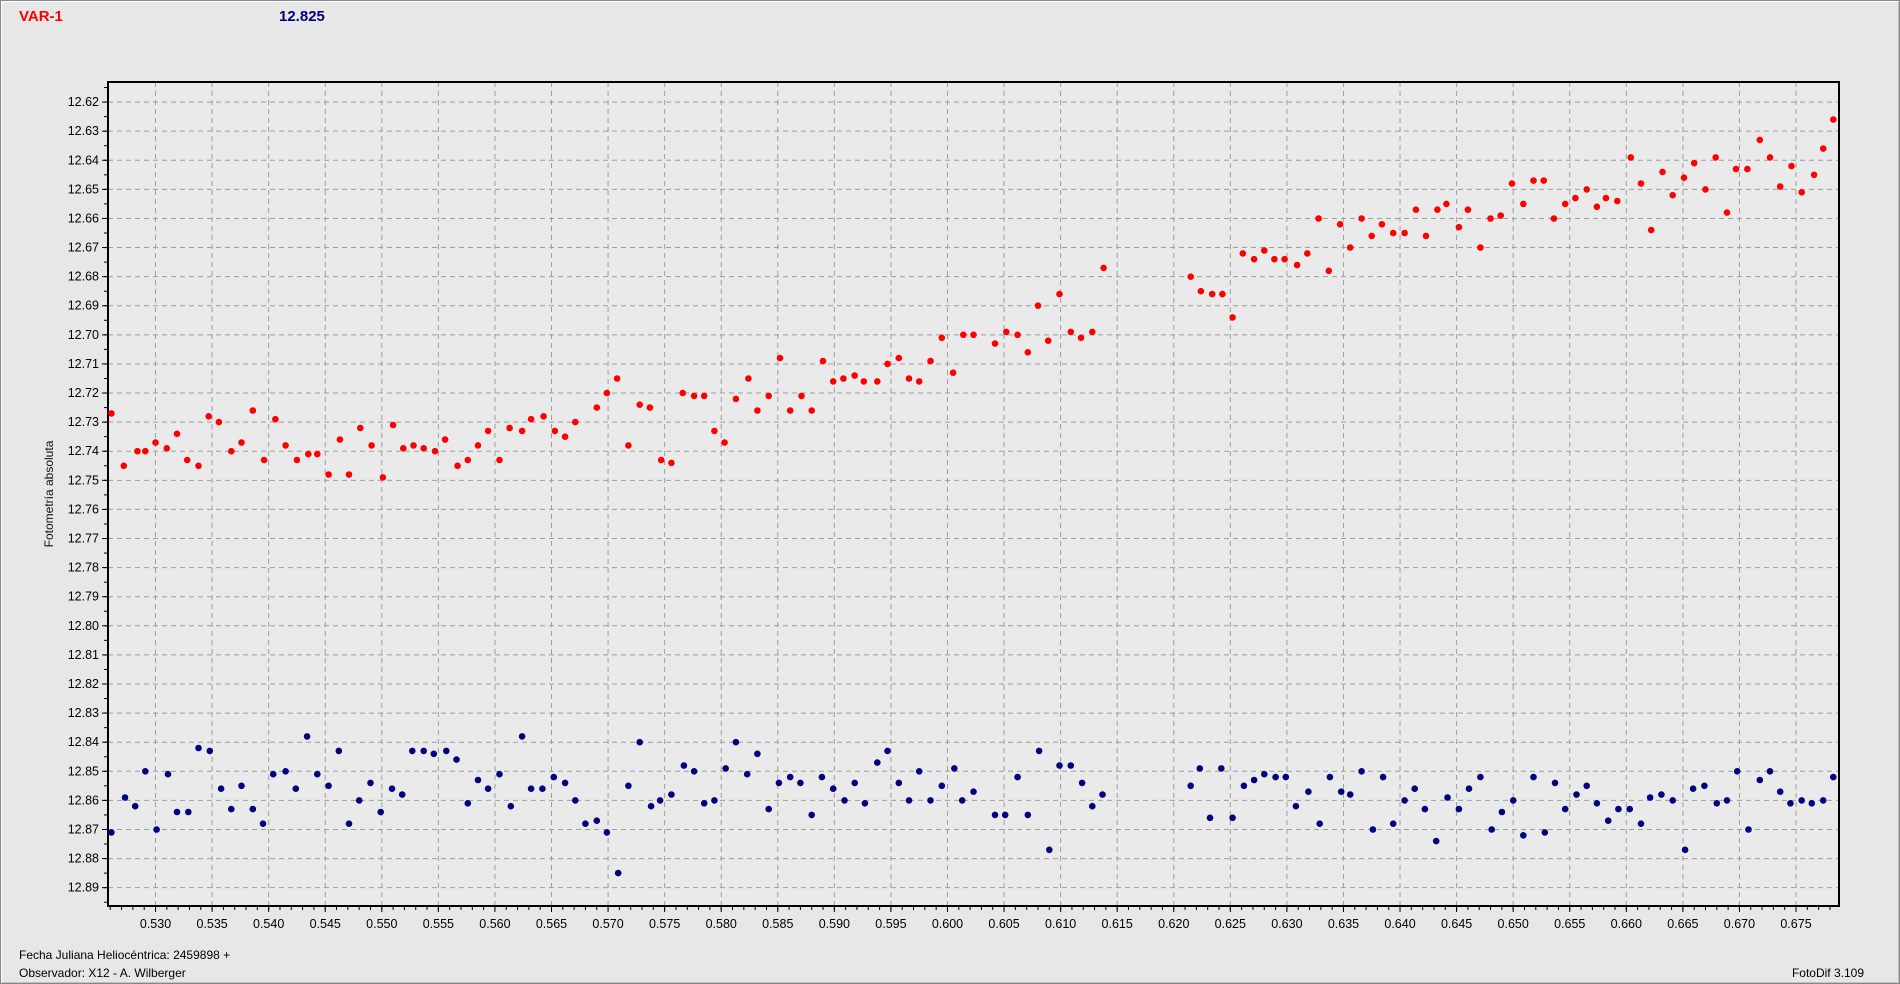 The width and height of the screenshot is (1900, 984). What do you see at coordinates (83, 771) in the screenshot?
I see `svg-text: 12.85` at bounding box center [83, 771].